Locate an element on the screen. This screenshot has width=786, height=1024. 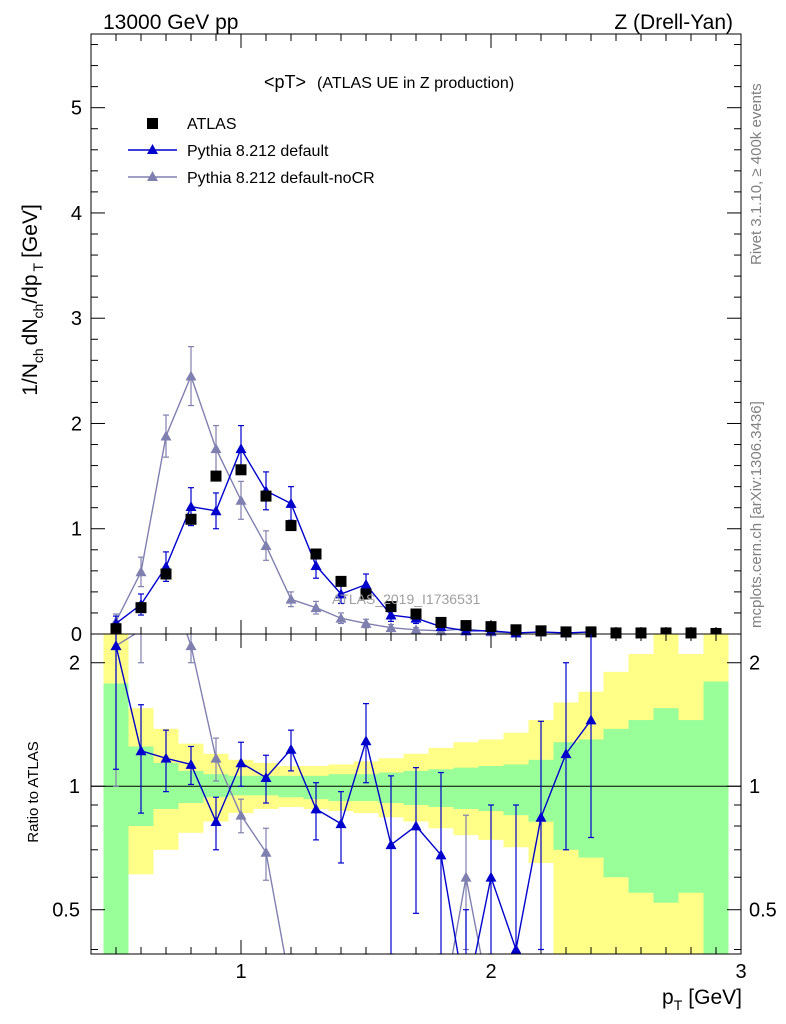
legend-label-nocr: Pythia 8.212 default-noCR is located at coordinates (281, 178).